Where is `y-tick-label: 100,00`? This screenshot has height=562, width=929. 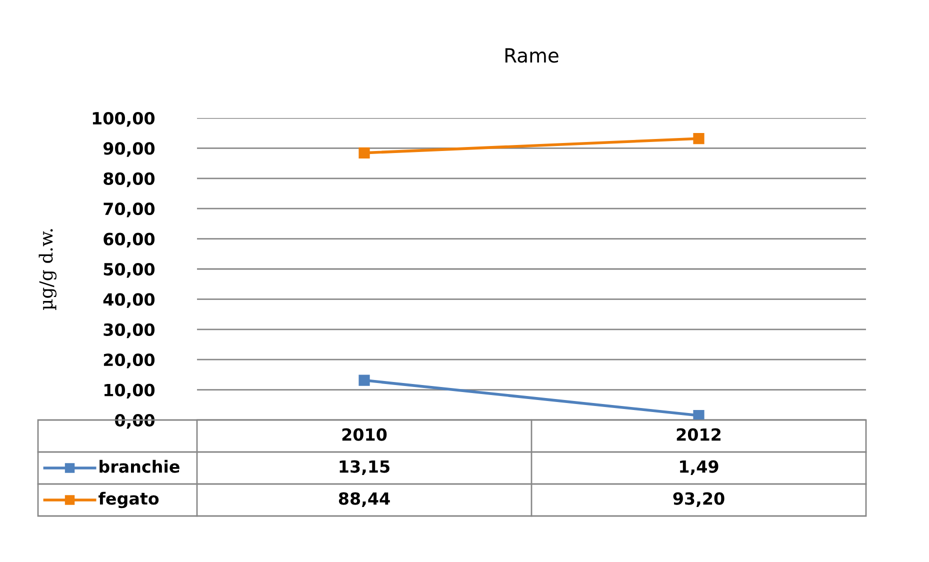 y-tick-label: 100,00 is located at coordinates (123, 119).